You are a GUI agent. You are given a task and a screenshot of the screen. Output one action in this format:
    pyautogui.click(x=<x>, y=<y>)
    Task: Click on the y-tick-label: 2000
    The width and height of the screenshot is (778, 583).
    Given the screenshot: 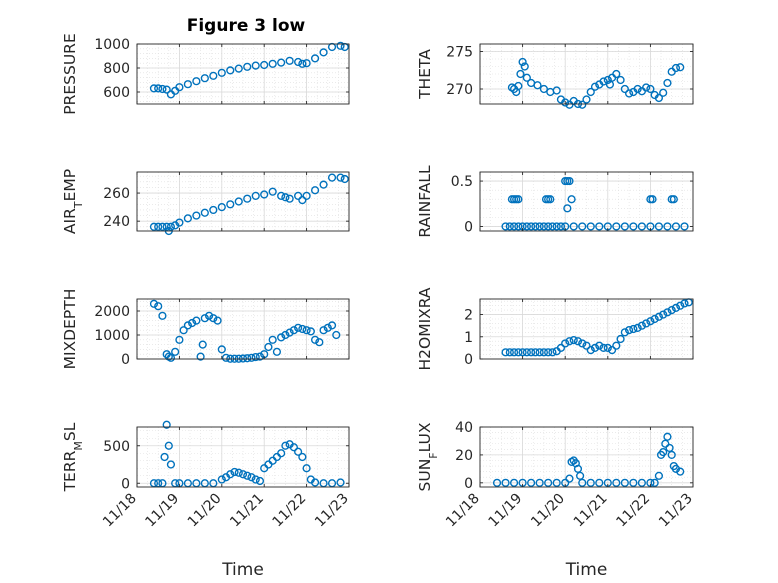 What is the action you would take?
    pyautogui.click(x=112, y=312)
    